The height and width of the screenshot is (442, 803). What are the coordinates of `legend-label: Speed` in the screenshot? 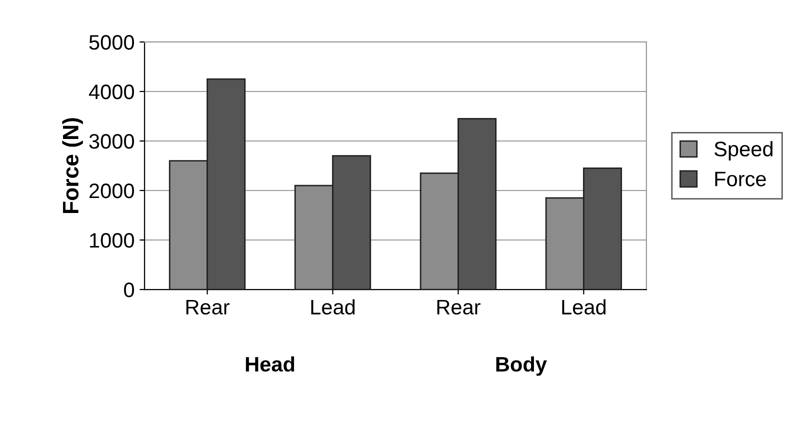 It's located at (743, 151).